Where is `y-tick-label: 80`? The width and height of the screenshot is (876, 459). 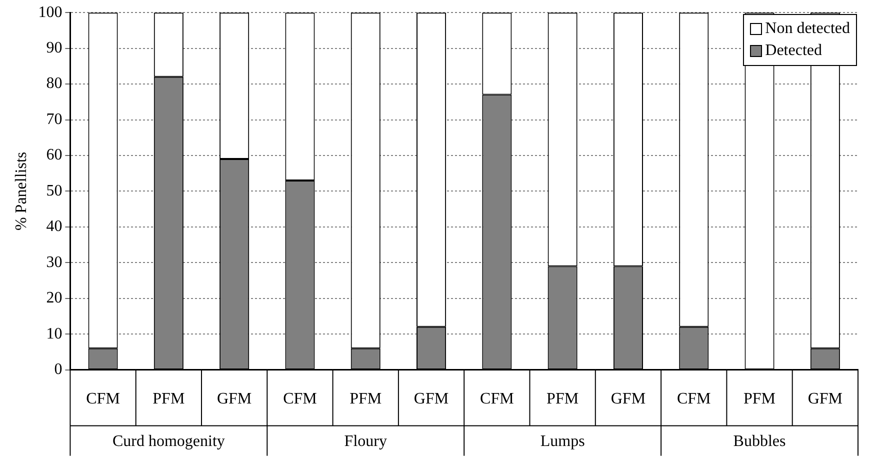 y-tick-label: 80 is located at coordinates (54, 83).